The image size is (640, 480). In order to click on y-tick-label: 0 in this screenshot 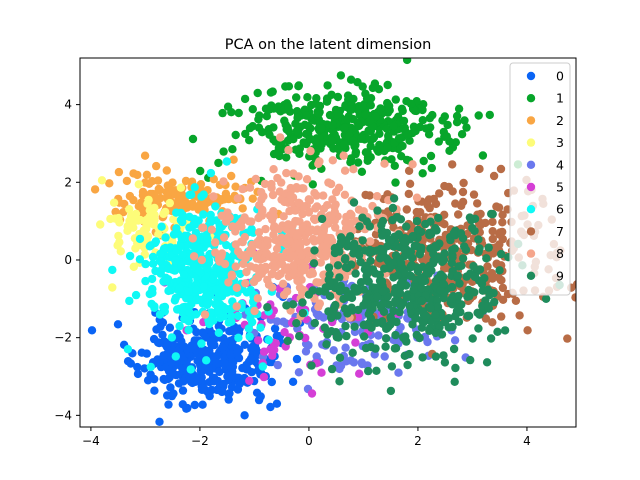, I will do `click(68, 260)`.